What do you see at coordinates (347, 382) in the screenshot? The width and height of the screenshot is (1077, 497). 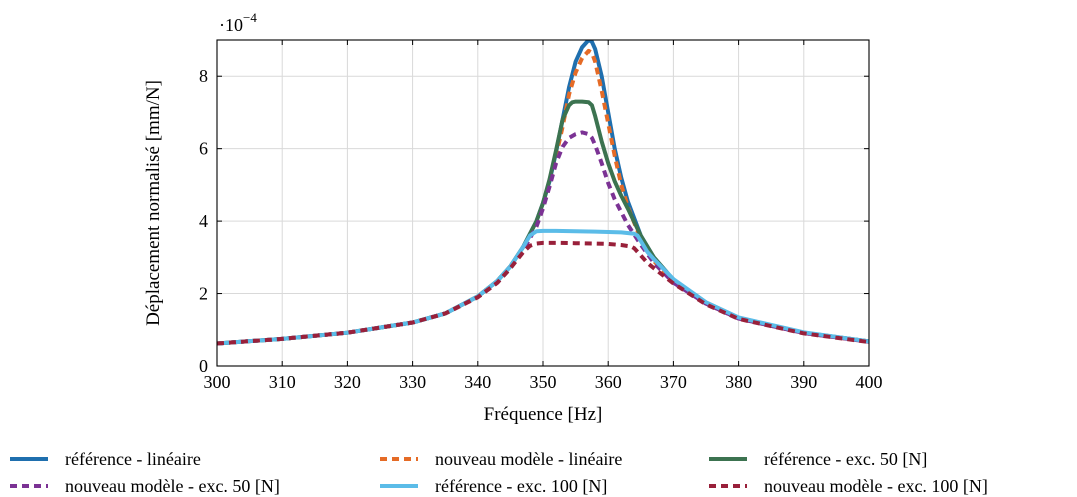 I see `x-tick-label: 320` at bounding box center [347, 382].